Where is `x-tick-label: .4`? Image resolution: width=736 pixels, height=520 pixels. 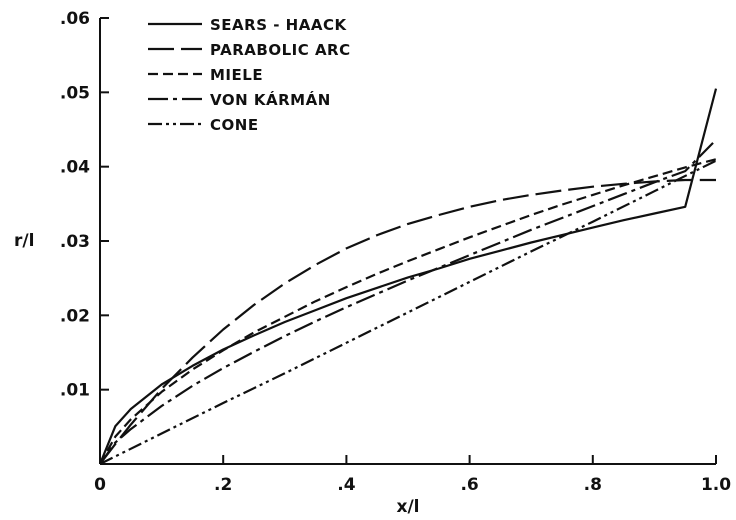 x-tick-label: .4 is located at coordinates (346, 485).